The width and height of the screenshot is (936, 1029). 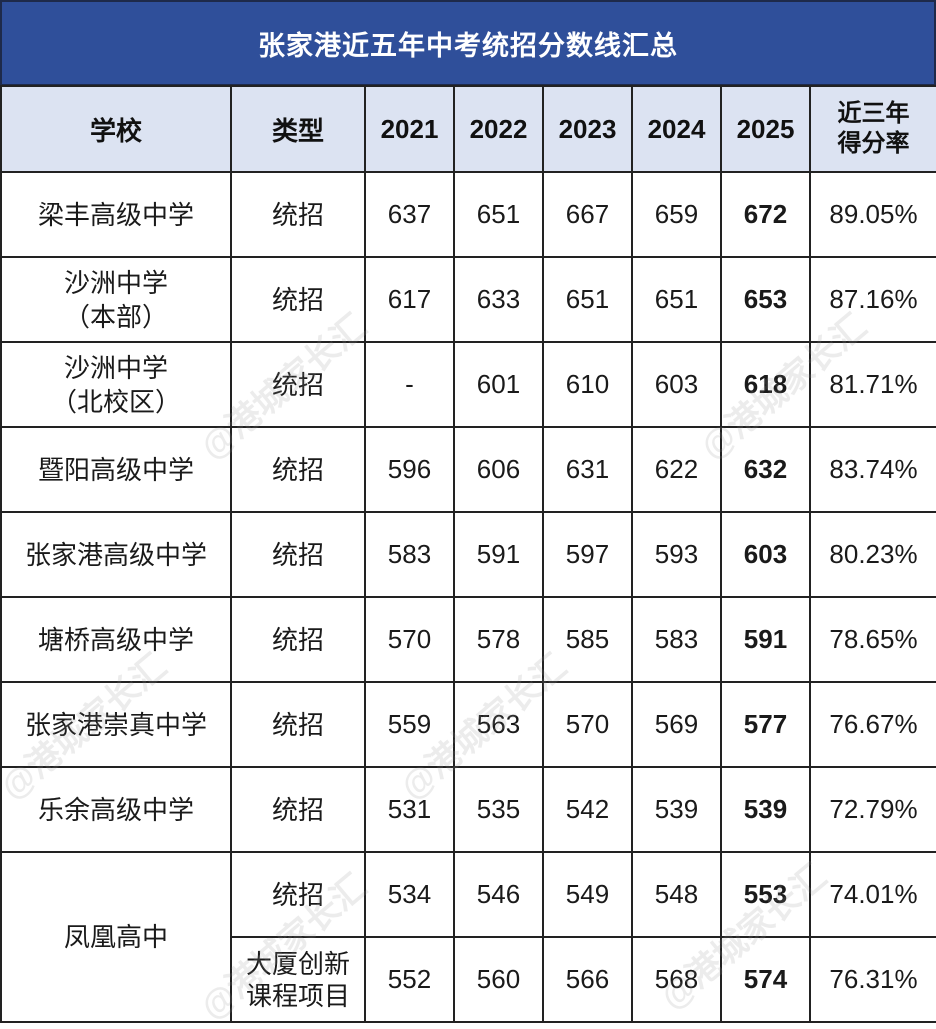 I want to click on school-name: 张家港崇真中学, so click(x=116, y=724).